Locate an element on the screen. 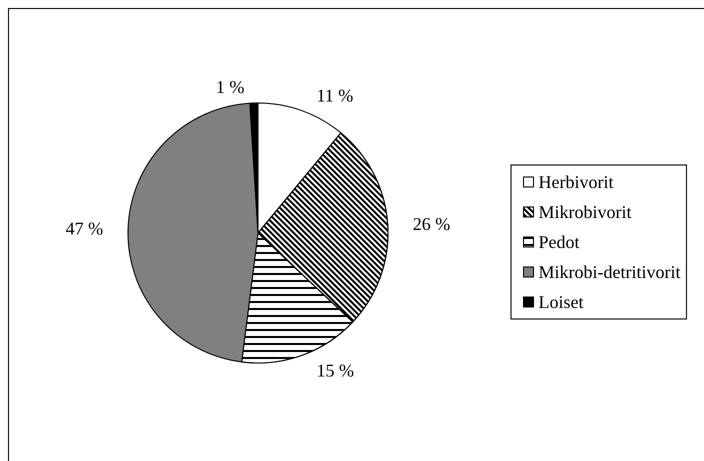 The width and height of the screenshot is (704, 461). legend-label: Pedot is located at coordinates (559, 242).